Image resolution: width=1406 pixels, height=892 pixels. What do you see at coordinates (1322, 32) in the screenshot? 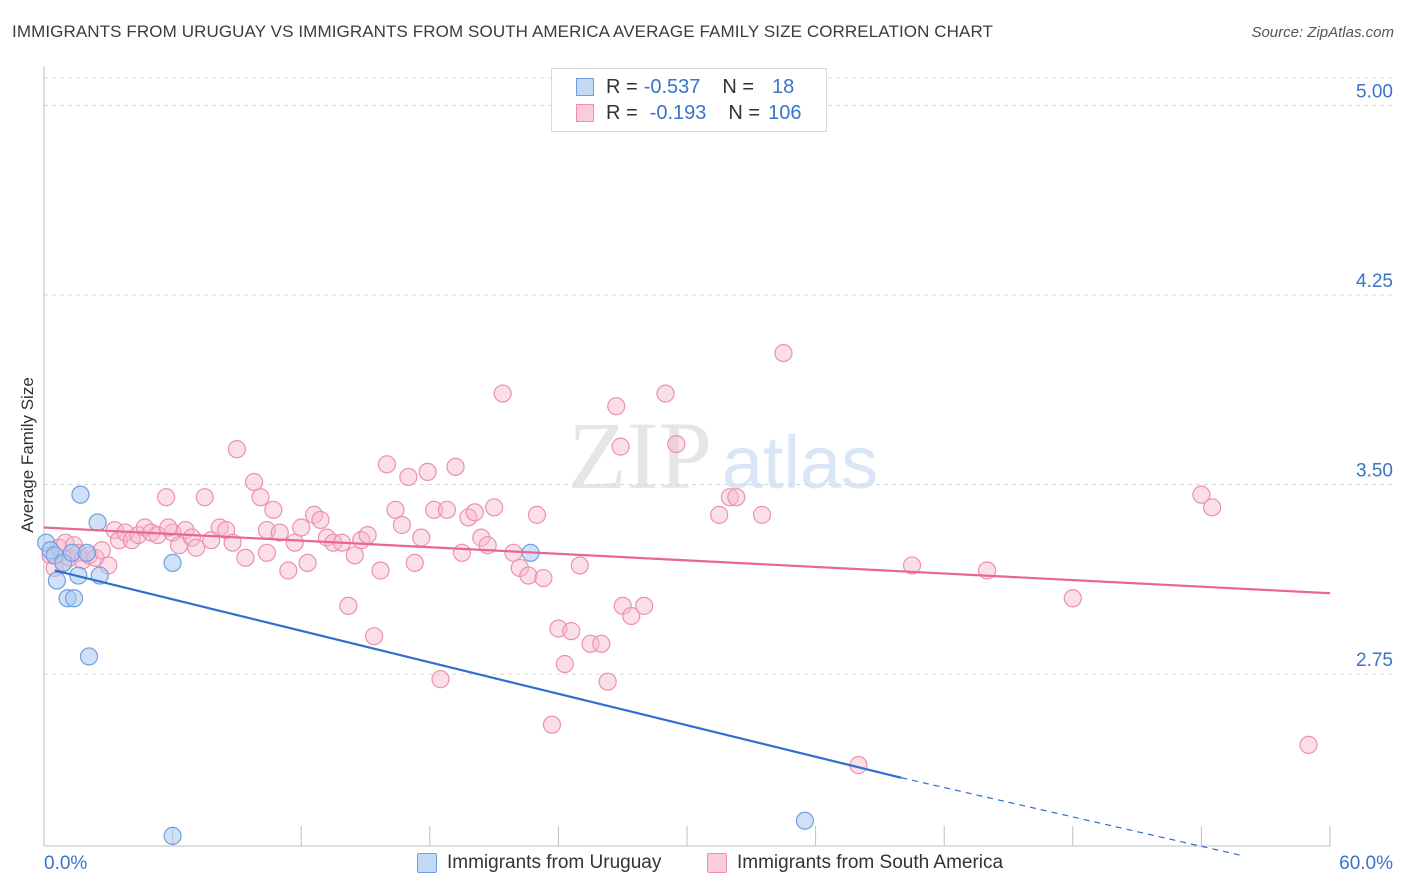
I see `source-label: Source: ZipAtlas.com` at bounding box center [1322, 32].